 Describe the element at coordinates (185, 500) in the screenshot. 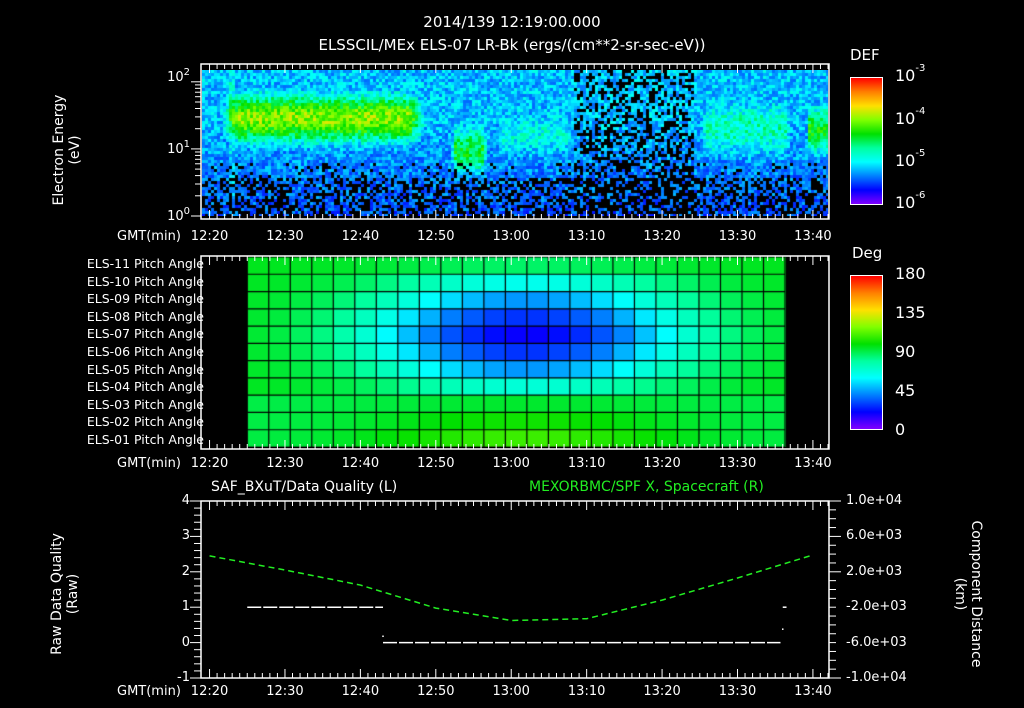

I see `left-y-tick-label: 4` at that location.